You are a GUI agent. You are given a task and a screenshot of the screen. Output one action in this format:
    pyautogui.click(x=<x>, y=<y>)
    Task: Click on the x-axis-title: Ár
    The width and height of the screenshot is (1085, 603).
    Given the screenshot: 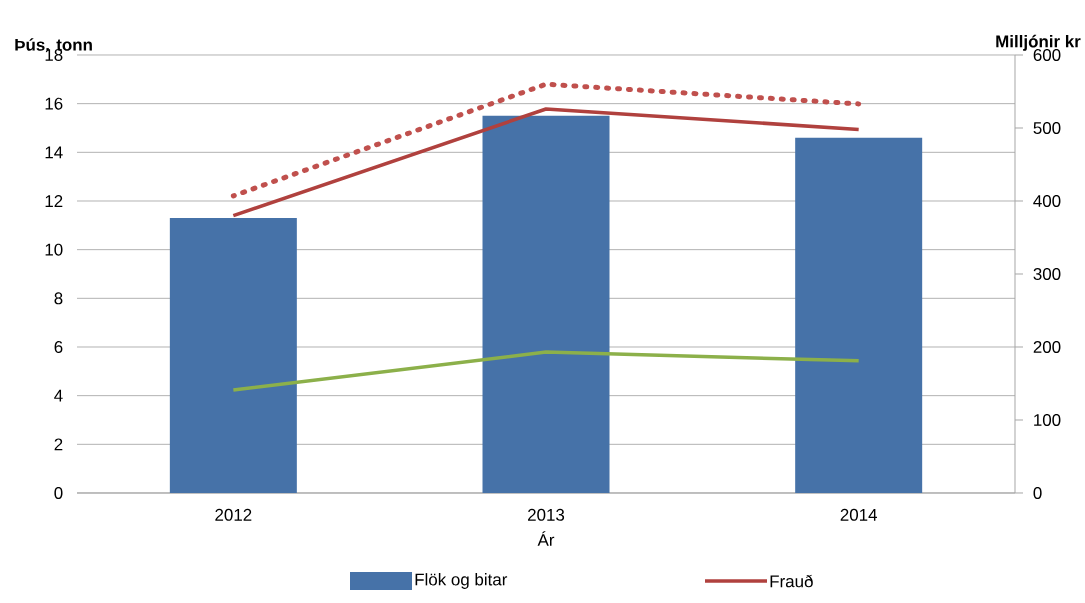 What is the action you would take?
    pyautogui.click(x=546, y=538)
    